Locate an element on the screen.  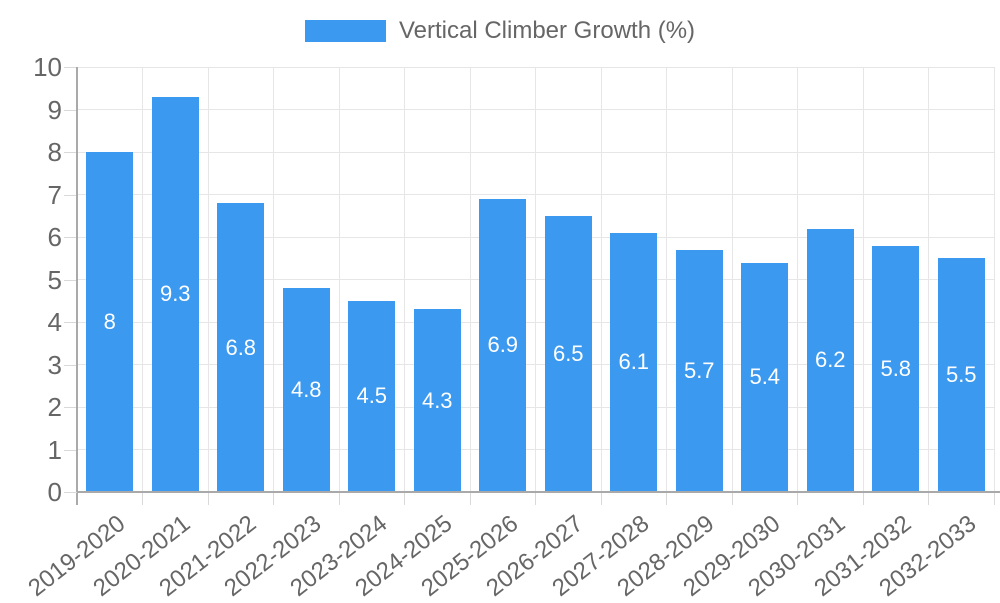
bar: 4.8 is located at coordinates (306, 390).